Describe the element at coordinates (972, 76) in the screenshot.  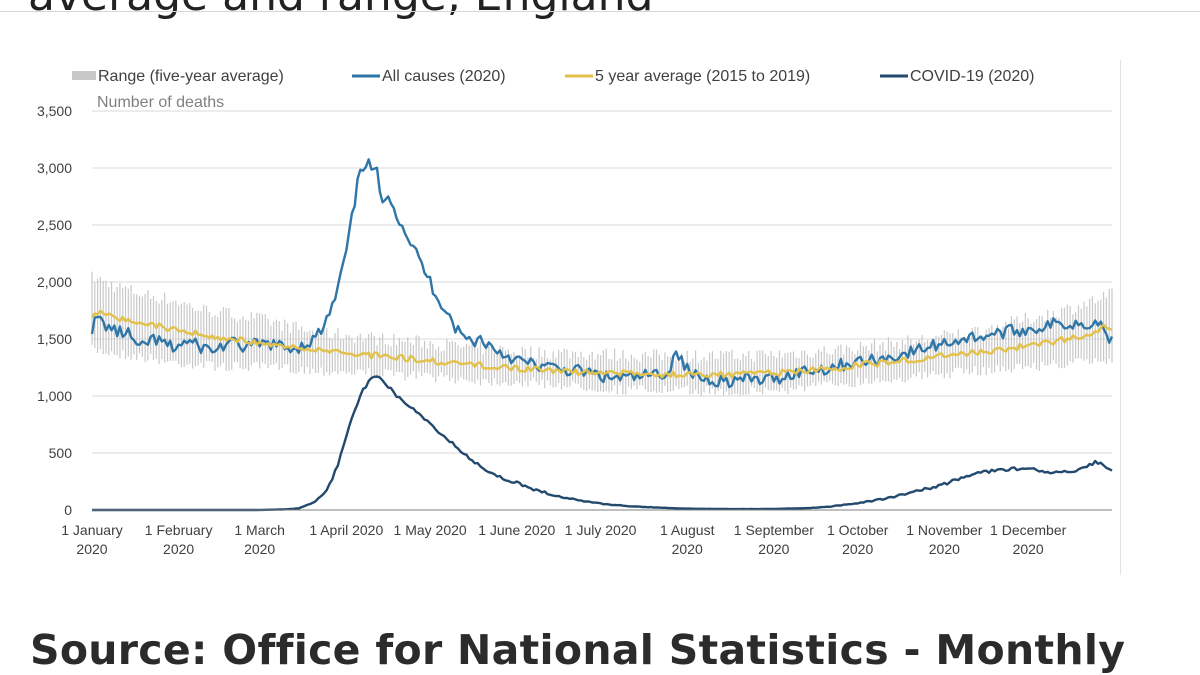
I see `legend-label: COVID-19 (2020)` at that location.